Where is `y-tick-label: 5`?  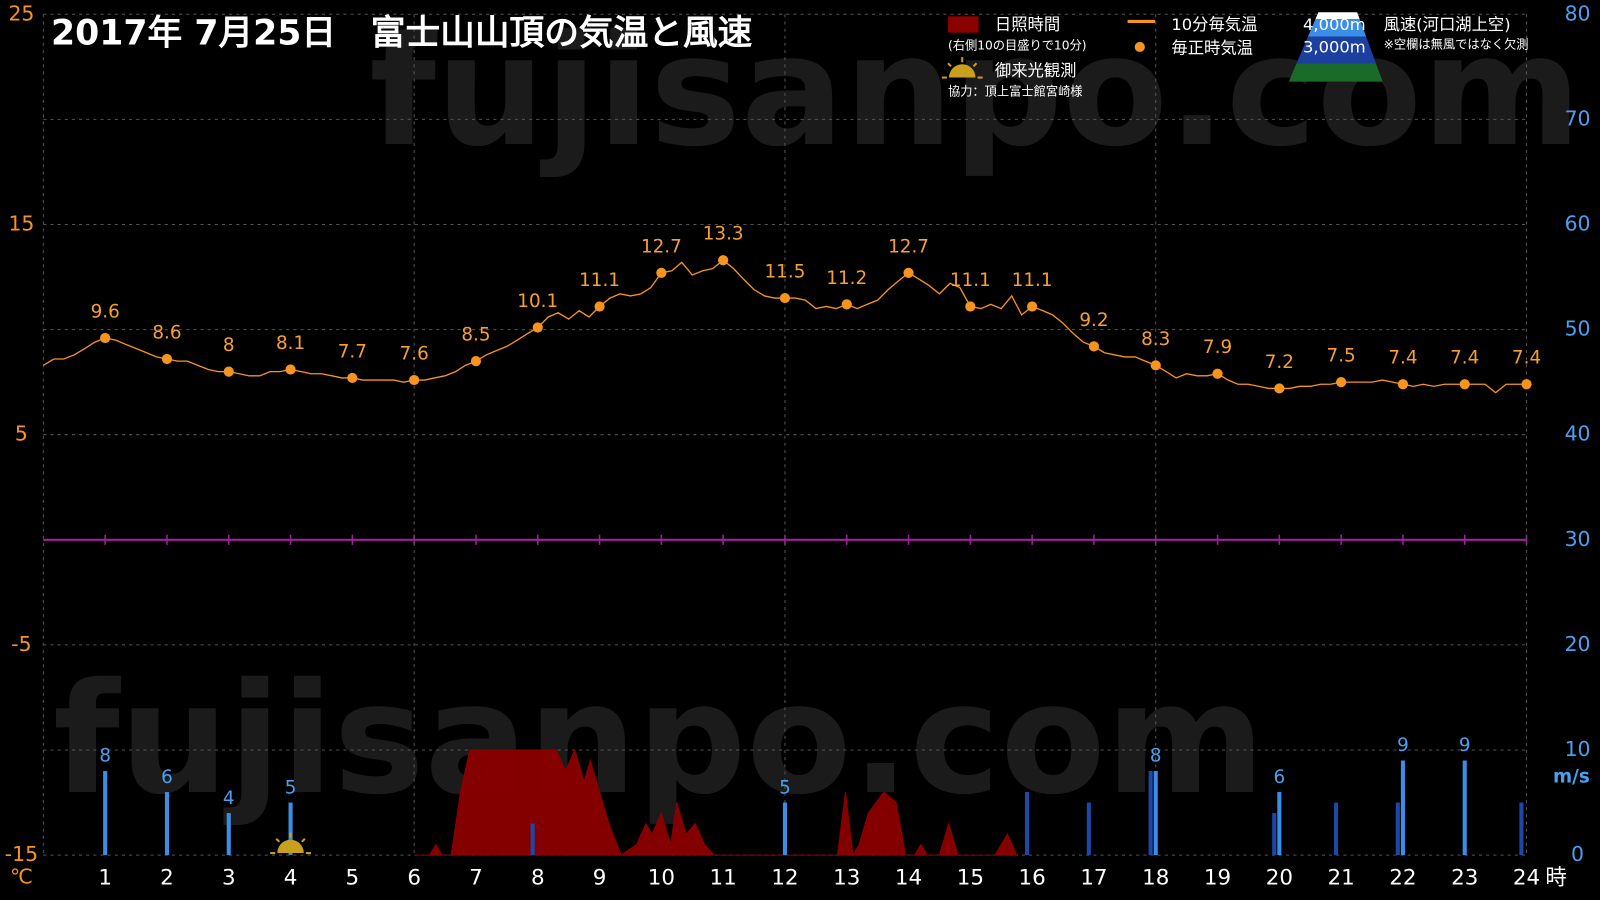
y-tick-label: 5 is located at coordinates (21, 434).